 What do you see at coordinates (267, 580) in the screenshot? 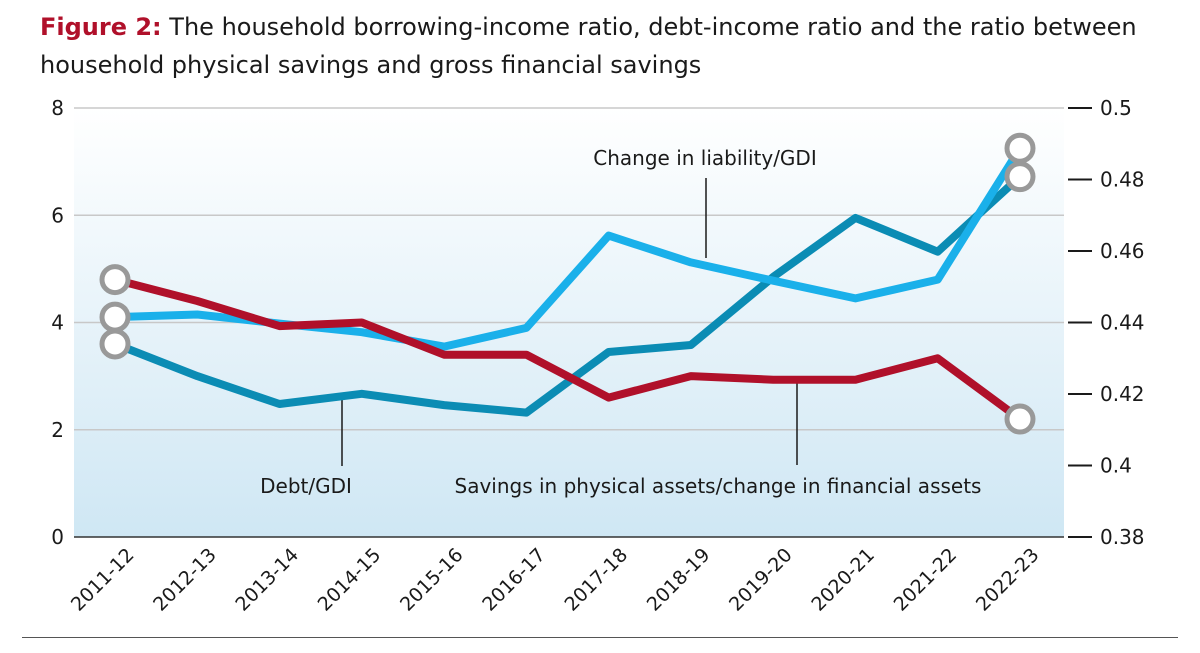
I see `x-tick-label: 2013-14` at bounding box center [267, 580].